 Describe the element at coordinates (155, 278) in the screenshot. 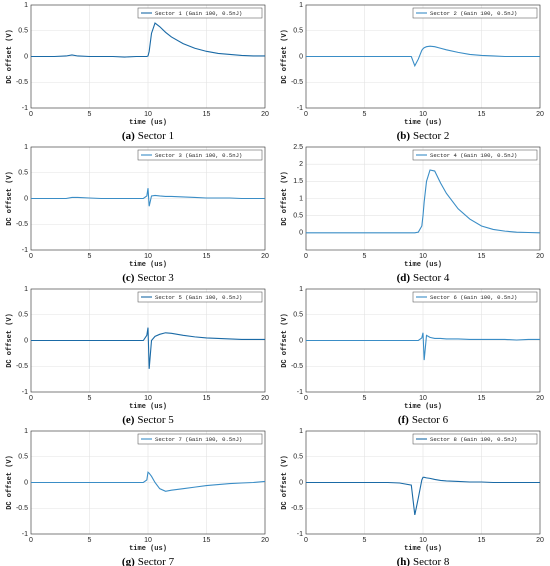

I see `caption-text: Sector 3` at that location.